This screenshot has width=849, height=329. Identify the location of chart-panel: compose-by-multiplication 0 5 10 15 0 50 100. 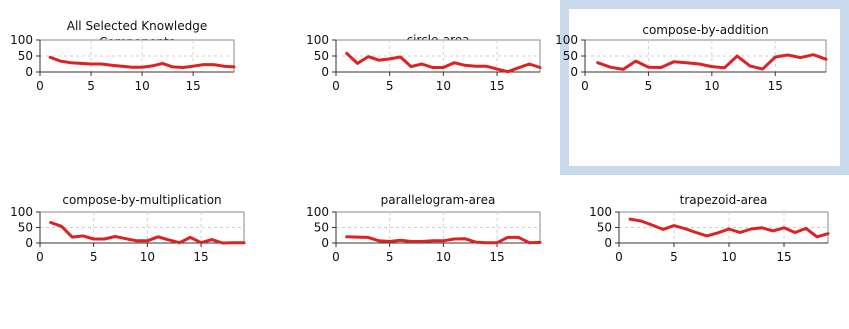
(125, 257).